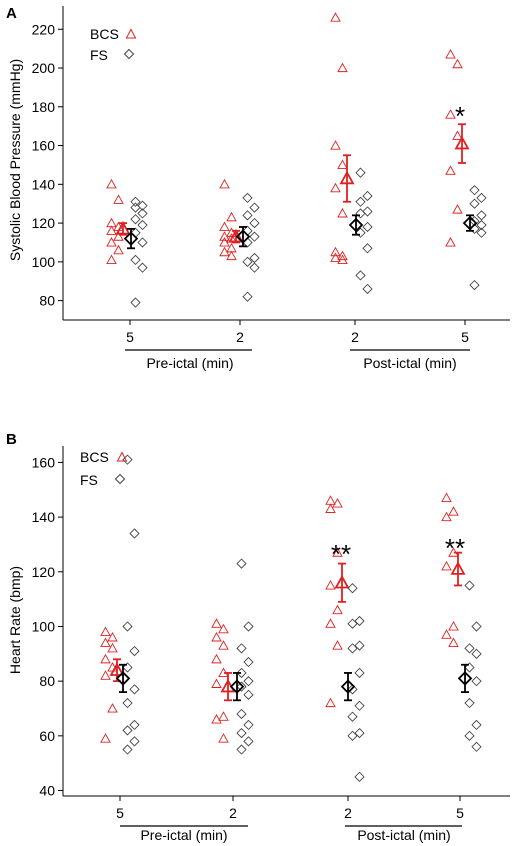 This screenshot has width=517, height=846. Describe the element at coordinates (47, 301) in the screenshot. I see `panel-a-y-tick-label: 80` at that location.